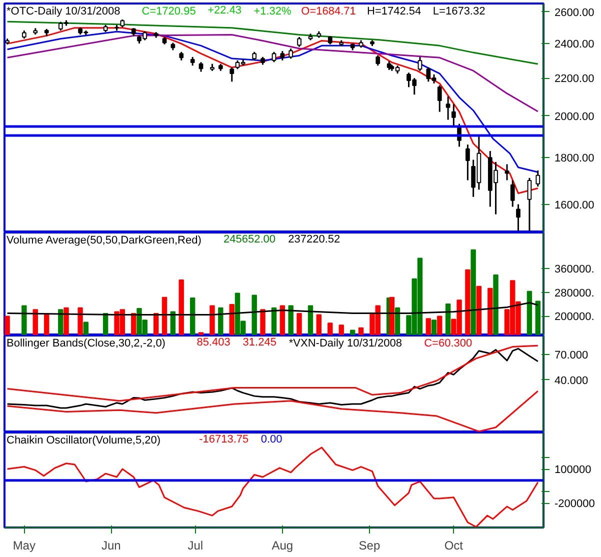  What do you see at coordinates (259, 342) in the screenshot?
I see `annotation: 31.245` at bounding box center [259, 342].